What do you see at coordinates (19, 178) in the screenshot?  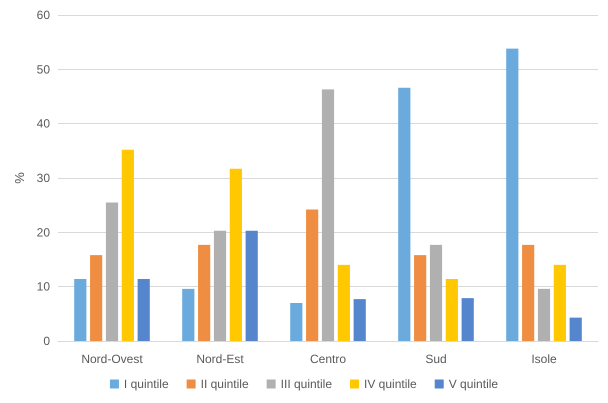 I see `y-axis-title: %` at bounding box center [19, 178].